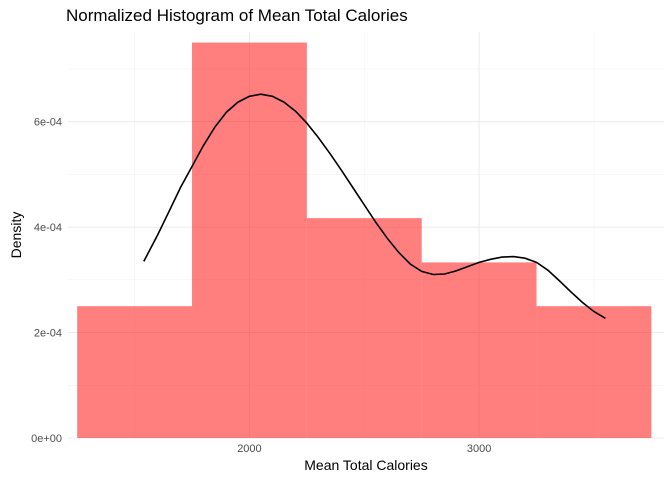  What do you see at coordinates (48, 228) in the screenshot?
I see `y-tick-label: 4e-04` at bounding box center [48, 228].